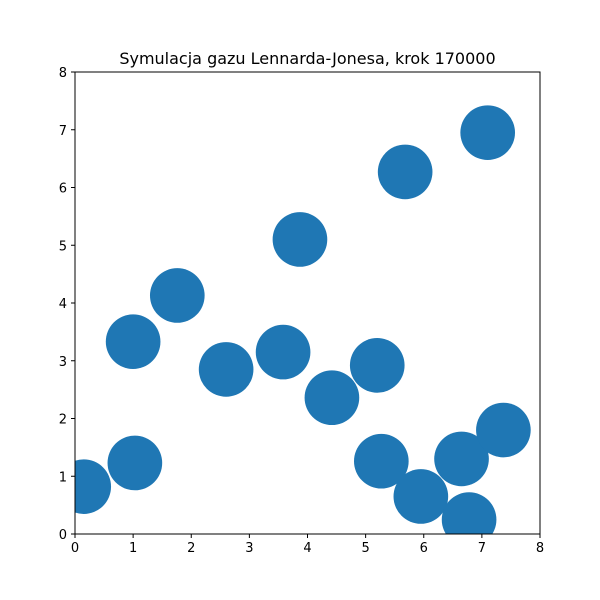 This screenshot has width=600, height=600. Describe the element at coordinates (63, 131) in the screenshot. I see `y-tick-label: 7` at that location.